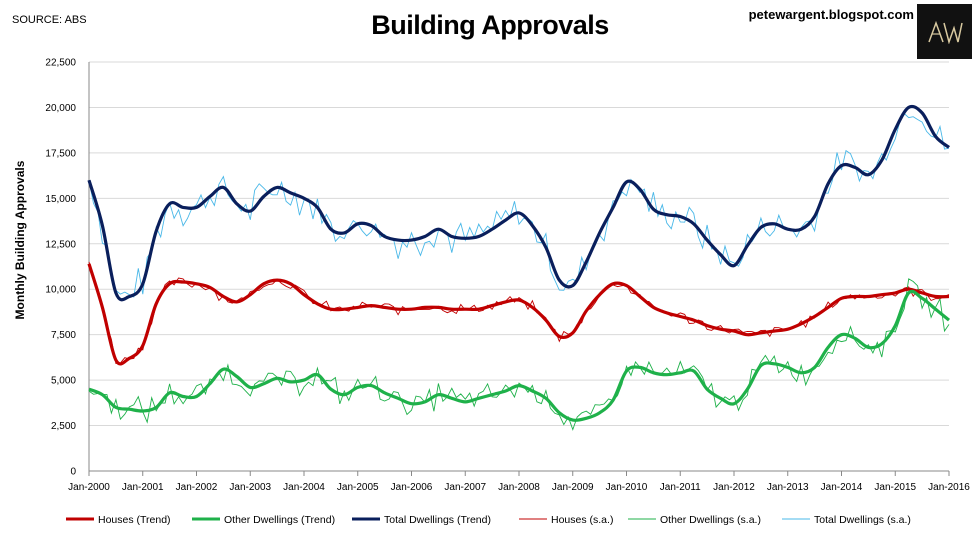 The width and height of the screenshot is (980, 538). Describe the element at coordinates (60, 244) in the screenshot. I see `y-tick-label: 12,500` at that location.